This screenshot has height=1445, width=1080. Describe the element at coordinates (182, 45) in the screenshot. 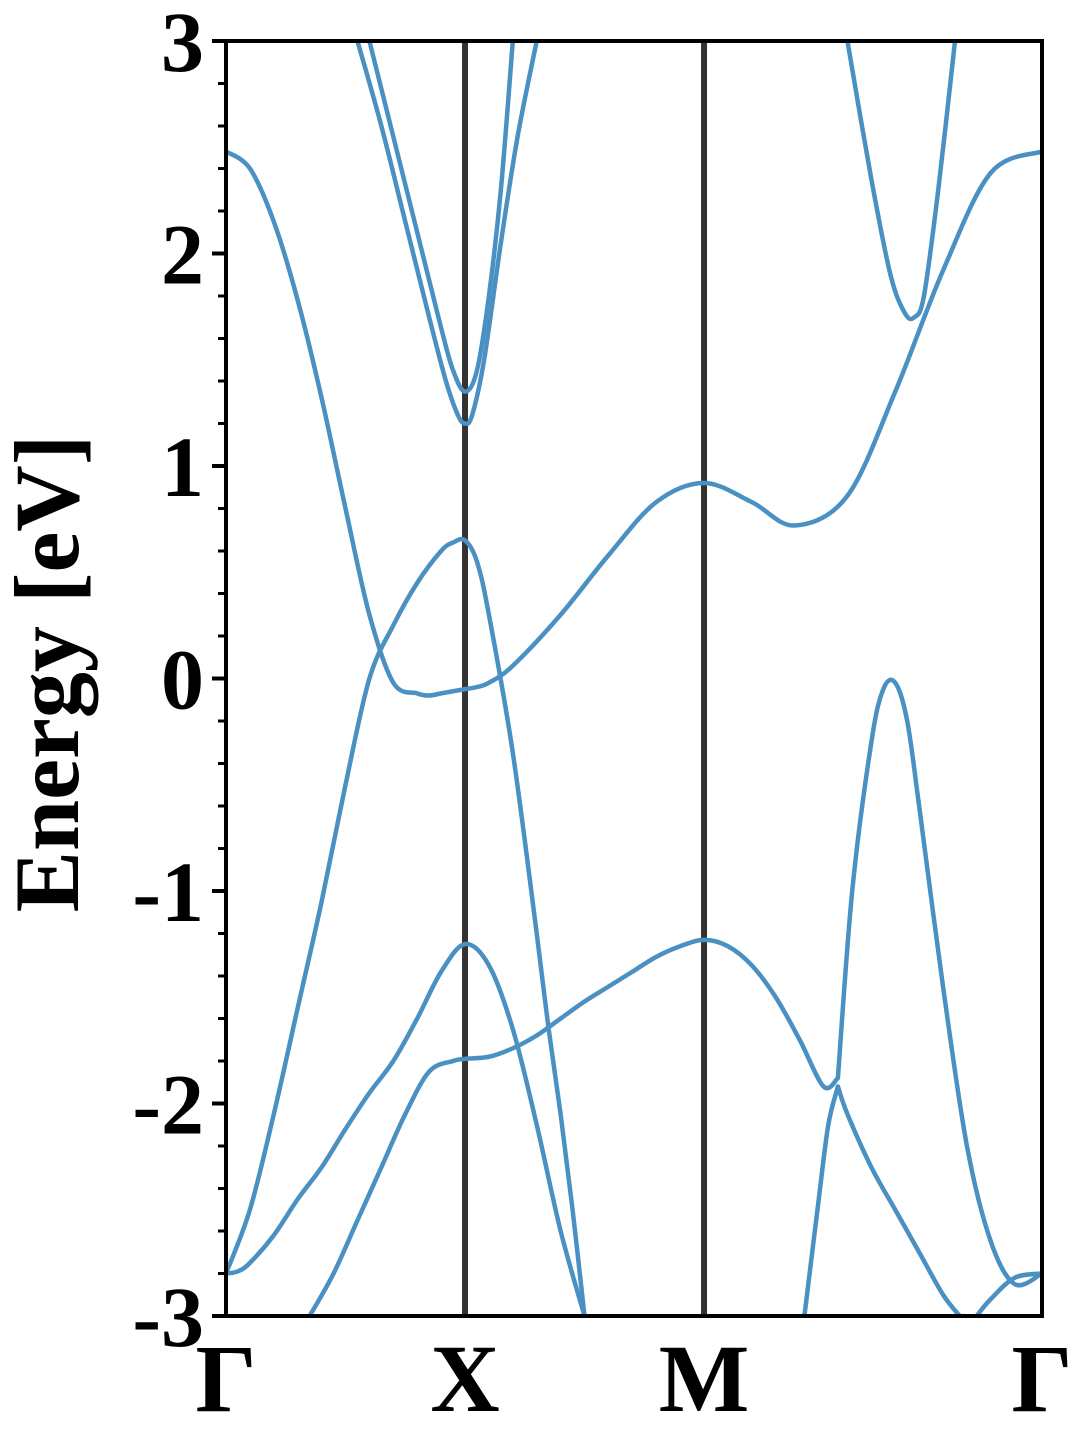

I see `y-tick-label: 3` at that location.